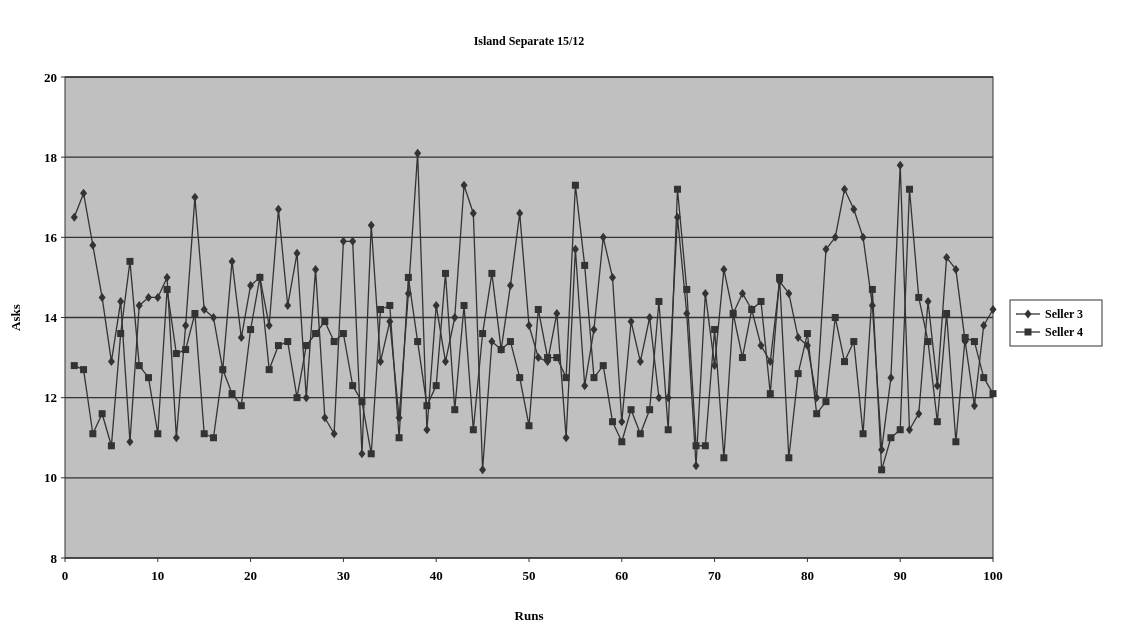 The image size is (1129, 630). What do you see at coordinates (715, 575) in the screenshot?
I see `x-tick-label: 70` at bounding box center [715, 575].